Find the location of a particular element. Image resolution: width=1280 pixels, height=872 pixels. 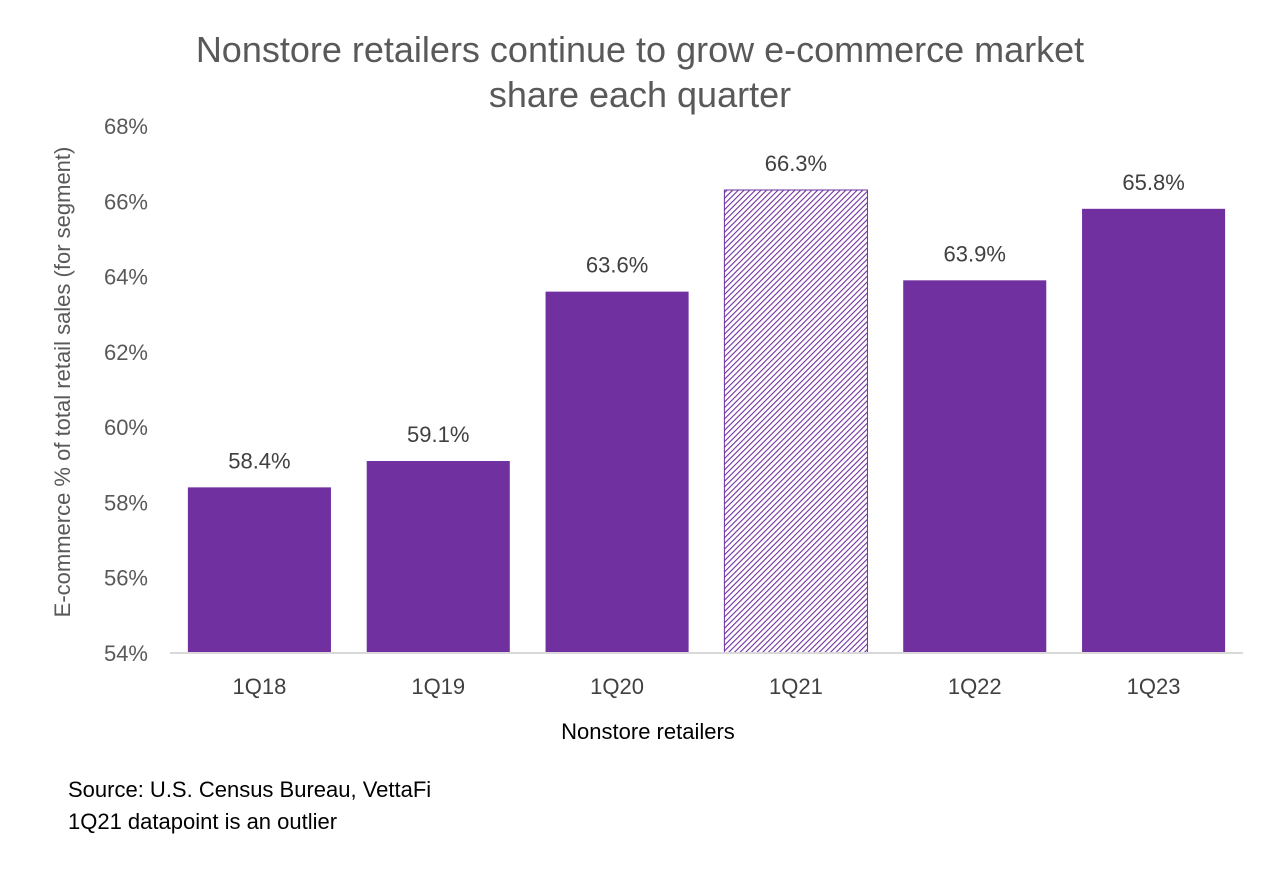

source-note: Source: U.S. Census Bureau, VettaFi is located at coordinates (249, 789).